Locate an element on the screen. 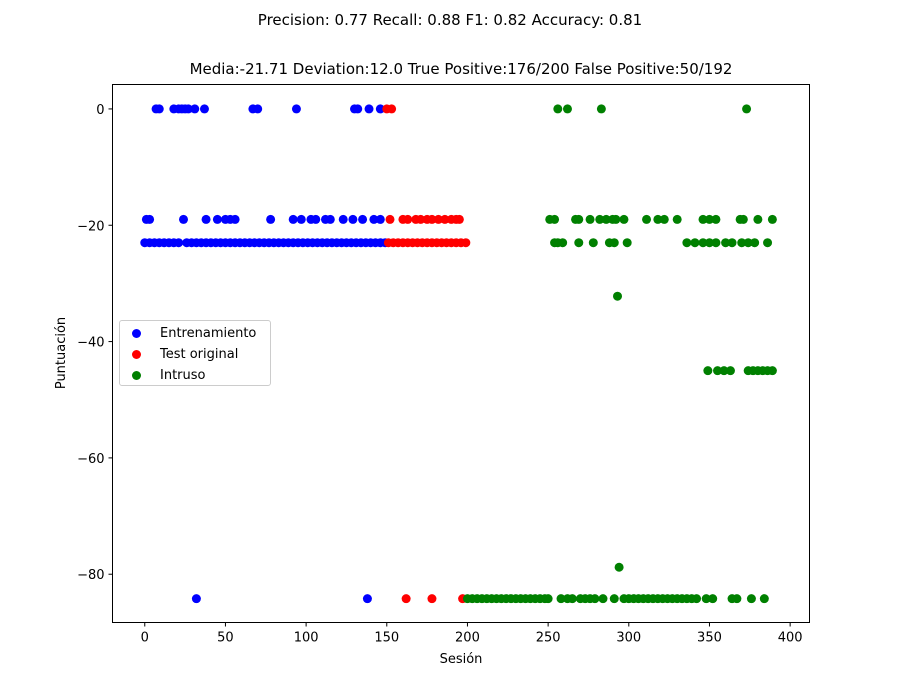 Image resolution: width=900 pixels, height=700 pixels. legend-item: Intruso is located at coordinates (199, 375).